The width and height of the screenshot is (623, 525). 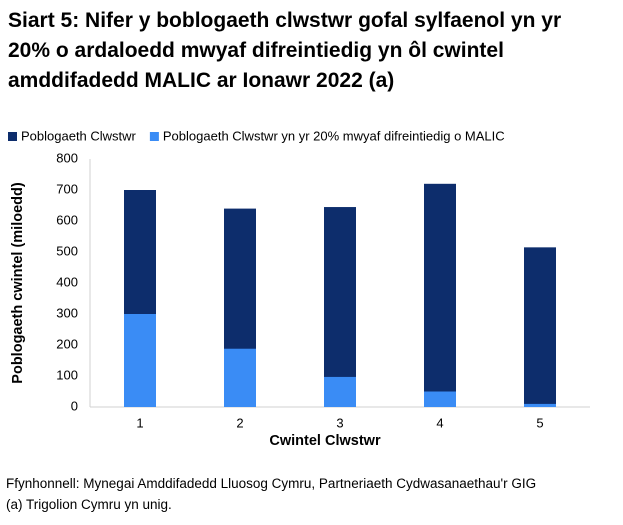 I want to click on x-tick-label: 3, so click(x=339, y=422).